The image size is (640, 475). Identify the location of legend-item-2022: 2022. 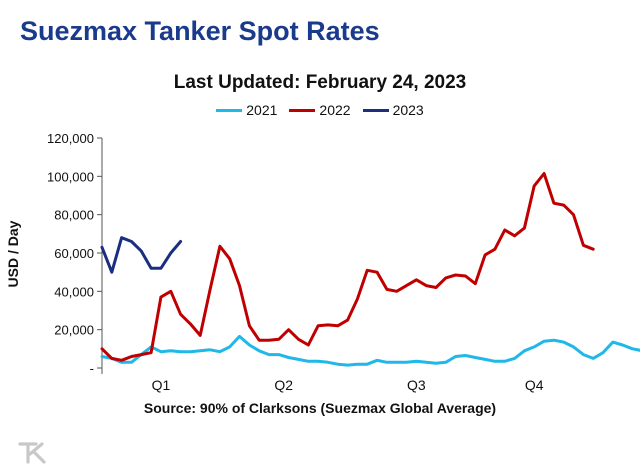
(320, 110).